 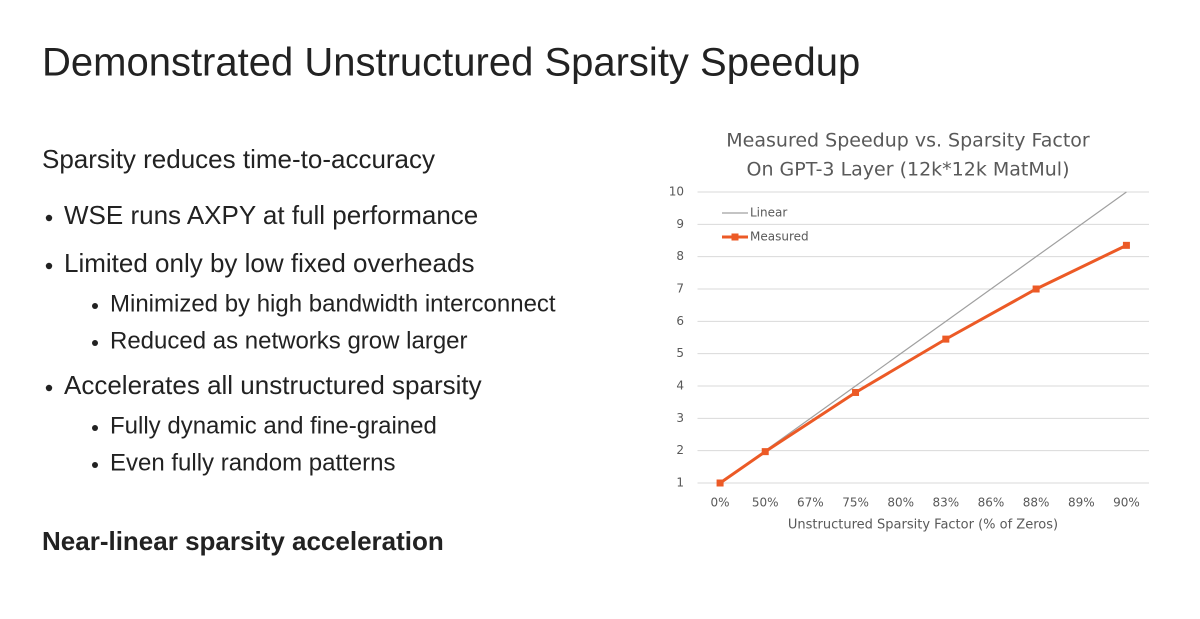 What do you see at coordinates (238, 159) in the screenshot?
I see `intro: Sparsity reduces time-to-accuracy` at bounding box center [238, 159].